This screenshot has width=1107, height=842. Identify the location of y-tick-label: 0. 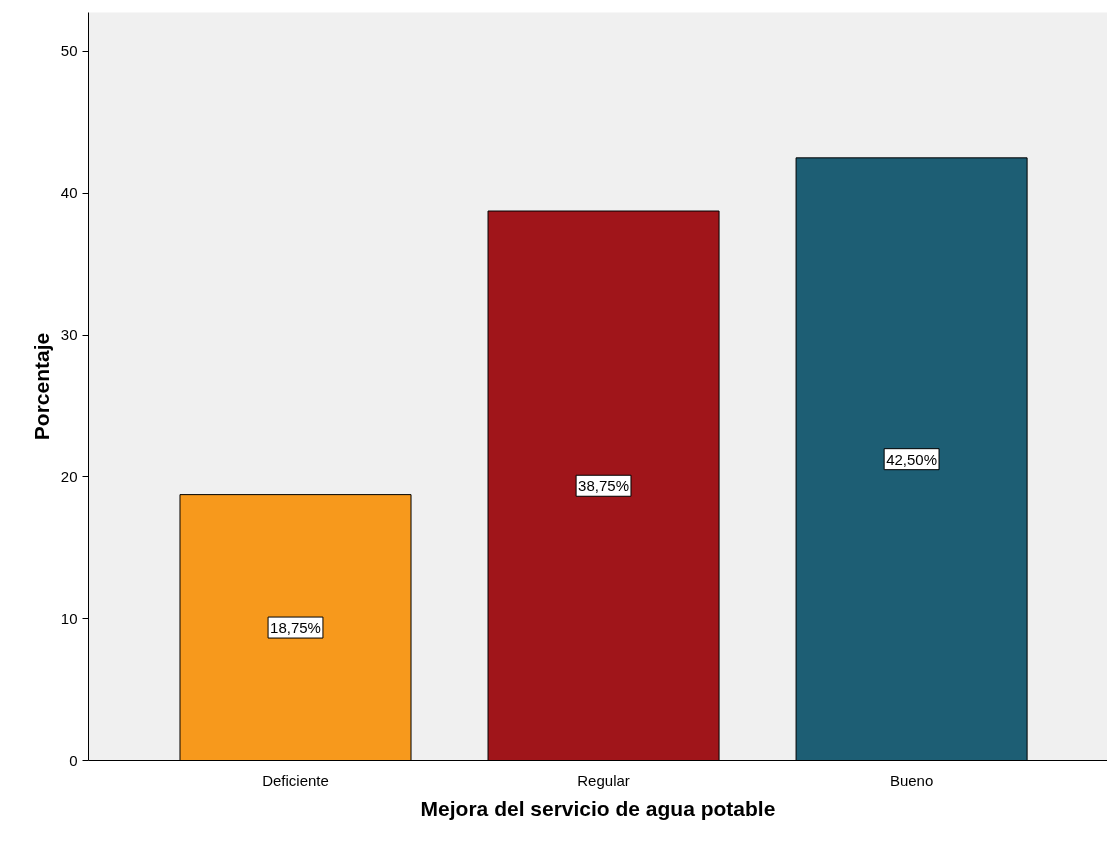
(73, 760).